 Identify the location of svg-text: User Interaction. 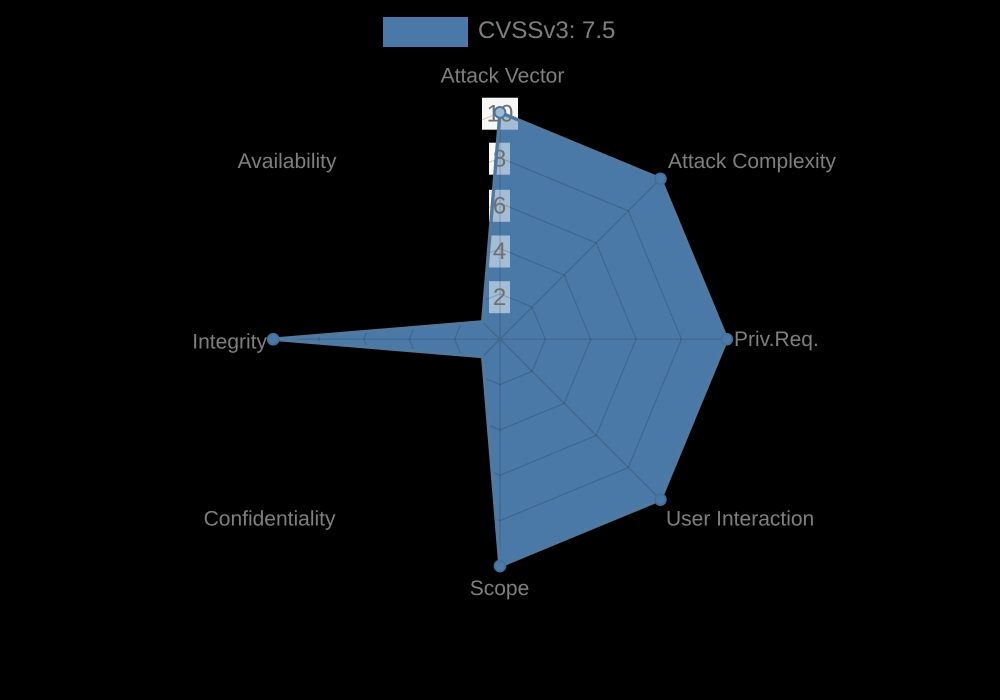
(740, 518).